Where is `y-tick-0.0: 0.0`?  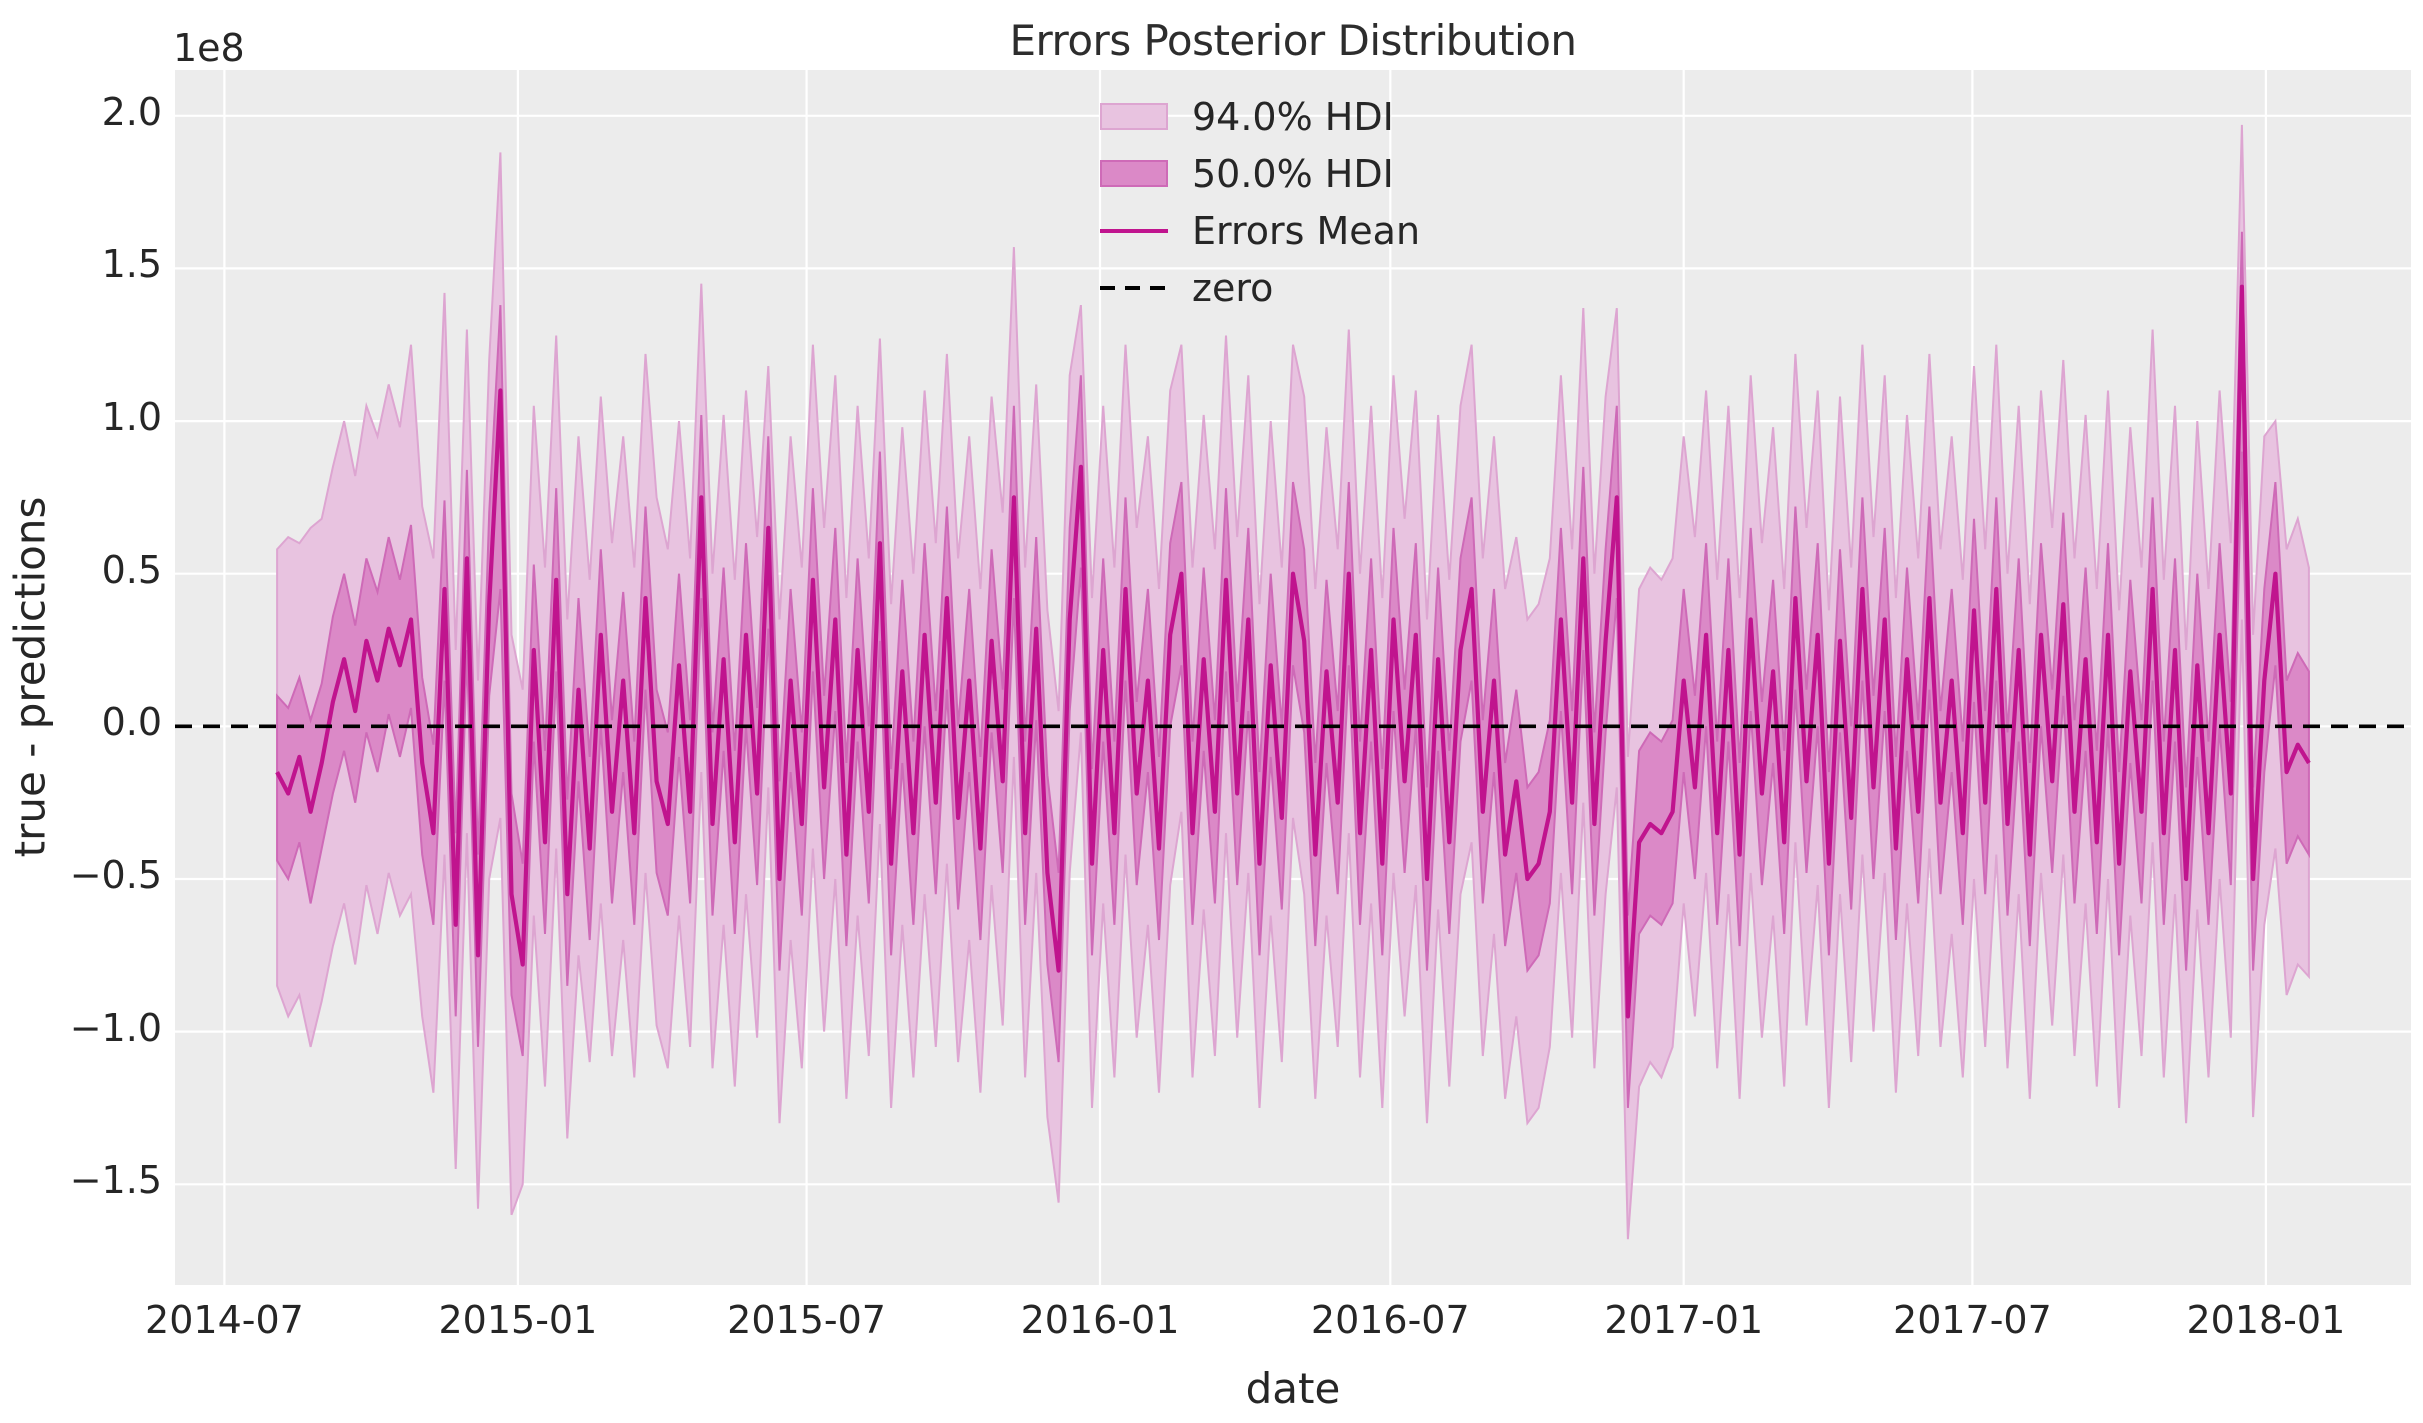 y-tick-0.0: 0.0 is located at coordinates (131, 722).